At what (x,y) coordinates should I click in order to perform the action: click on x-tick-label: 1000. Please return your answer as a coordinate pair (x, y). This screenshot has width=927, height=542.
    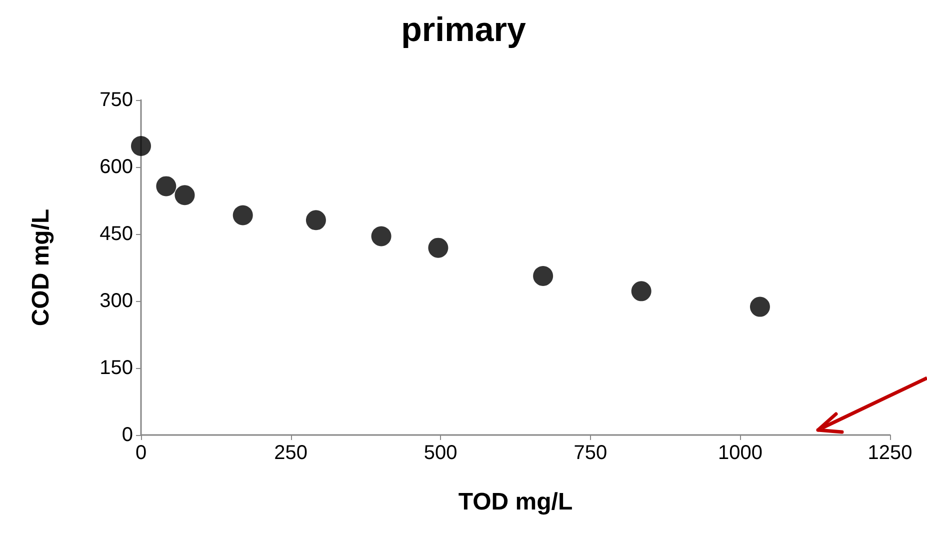
    Looking at the image, I should click on (740, 453).